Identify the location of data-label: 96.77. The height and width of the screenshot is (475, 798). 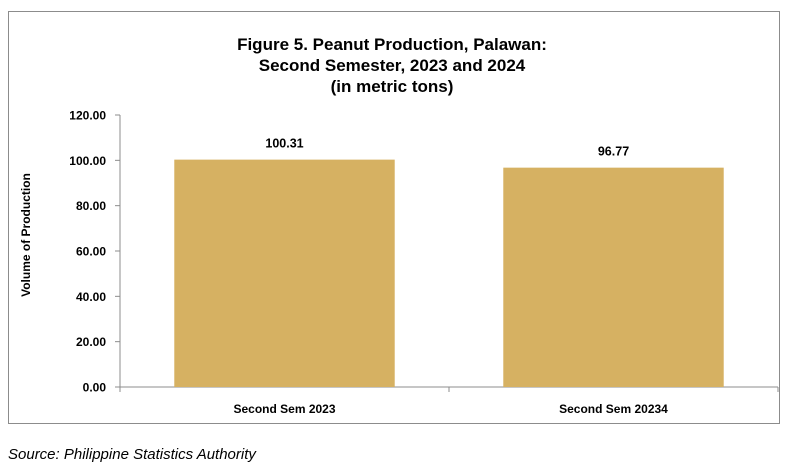
(613, 152).